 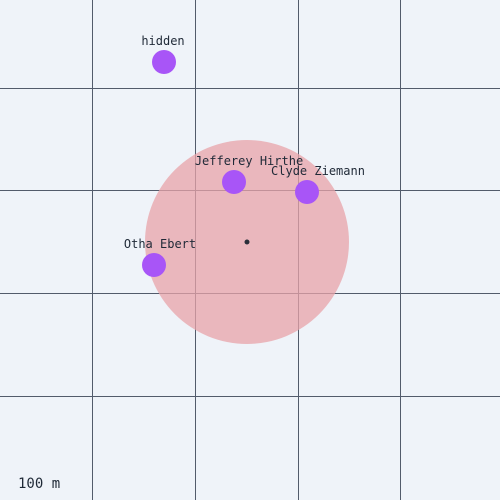 I want to click on person-label: Clyde Ziemann, so click(x=318, y=171).